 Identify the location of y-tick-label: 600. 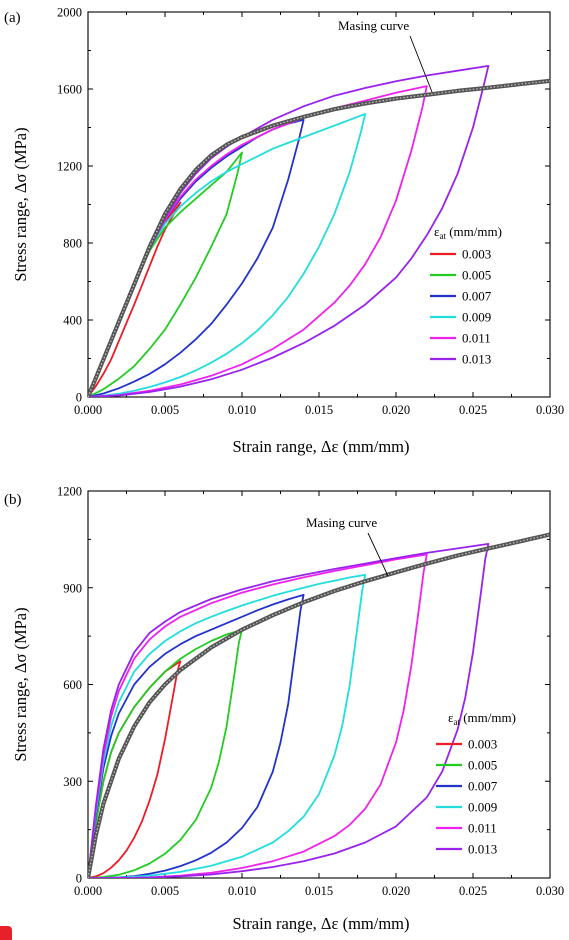
(72, 685).